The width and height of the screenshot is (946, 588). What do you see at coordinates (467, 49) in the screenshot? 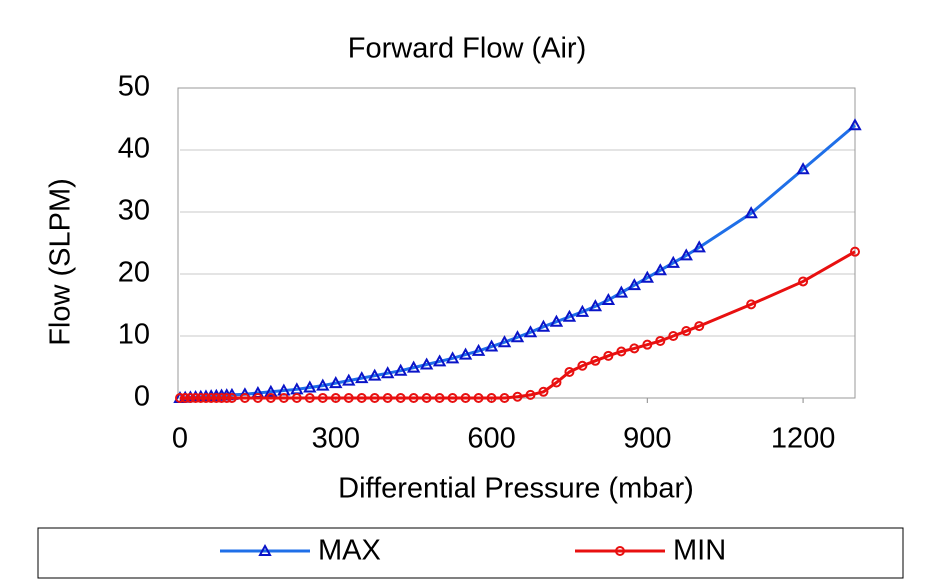
I see `chart-title: Forward Flow (Air)` at bounding box center [467, 49].